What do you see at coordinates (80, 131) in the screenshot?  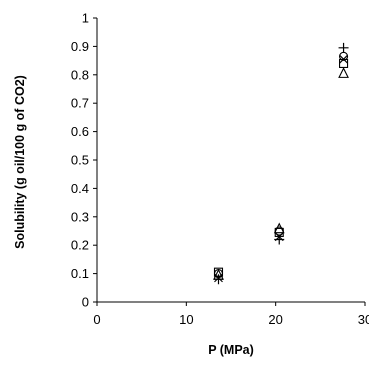 I see `y-tick-label: 0.6` at bounding box center [80, 131].